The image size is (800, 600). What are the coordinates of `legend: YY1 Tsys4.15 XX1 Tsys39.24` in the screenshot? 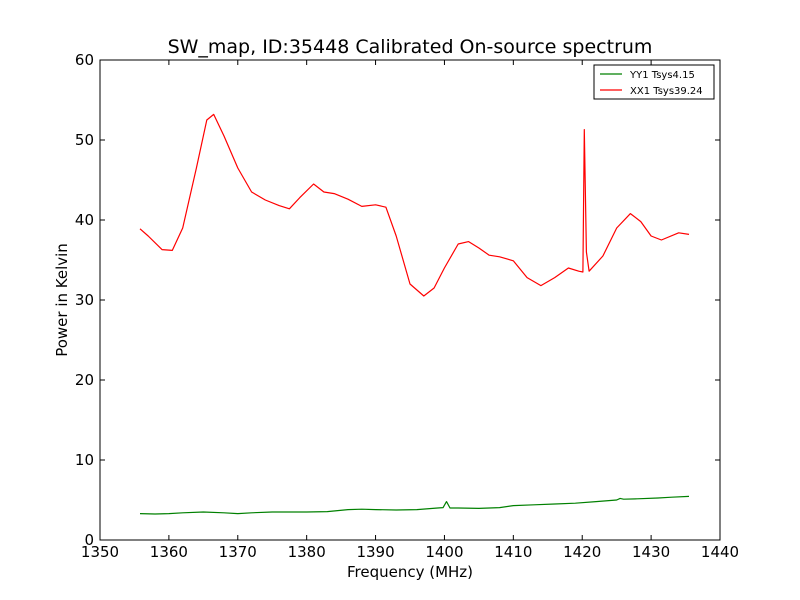 It's located at (654, 82).